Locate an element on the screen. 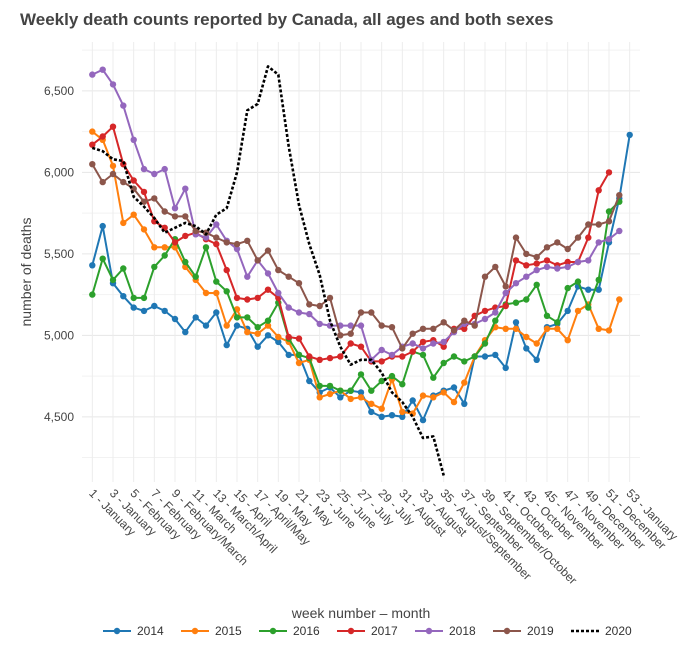 This screenshot has height=657, width=684. y-tick-label: 5,000 is located at coordinates (59, 335).